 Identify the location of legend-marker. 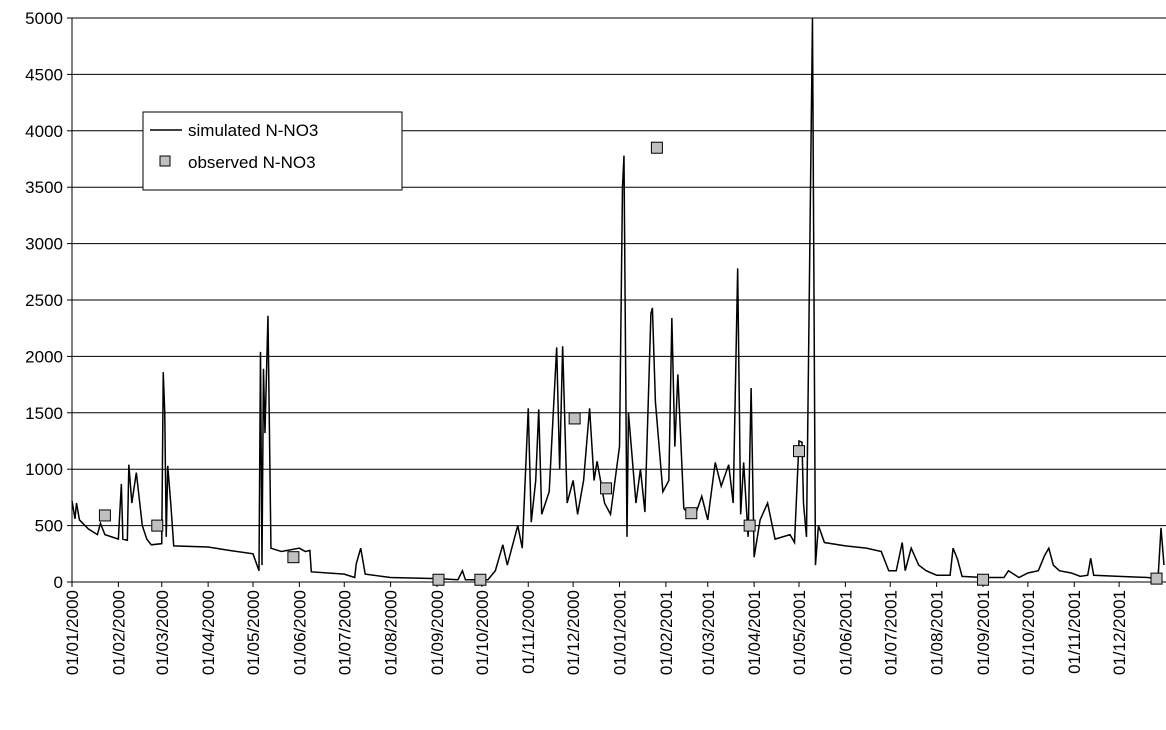
(165, 161).